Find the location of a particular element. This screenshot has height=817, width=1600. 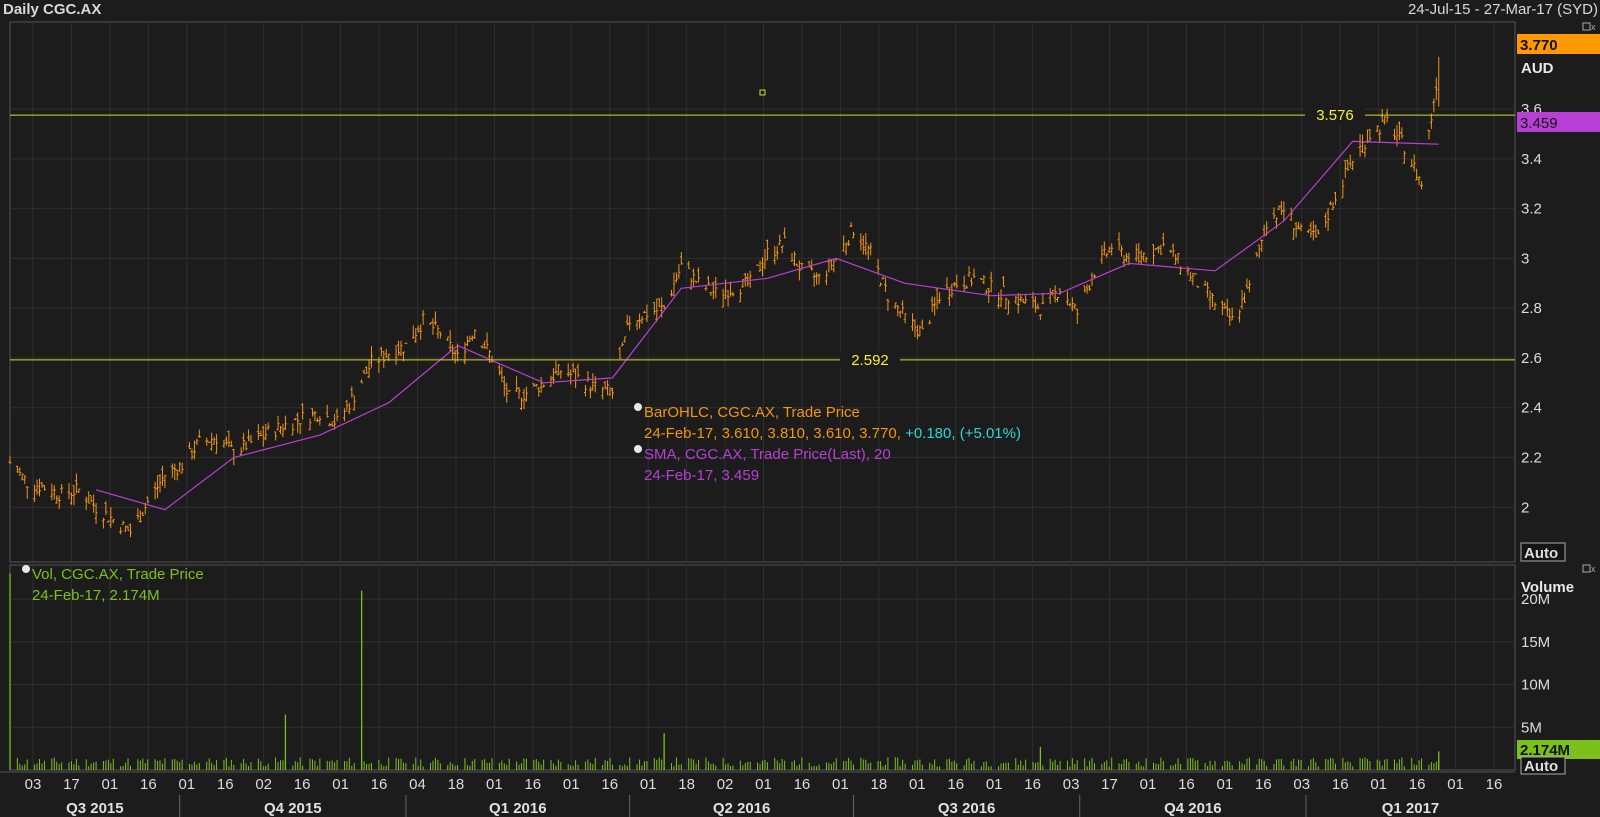

sma-badge-bg is located at coordinates (1558, 122).